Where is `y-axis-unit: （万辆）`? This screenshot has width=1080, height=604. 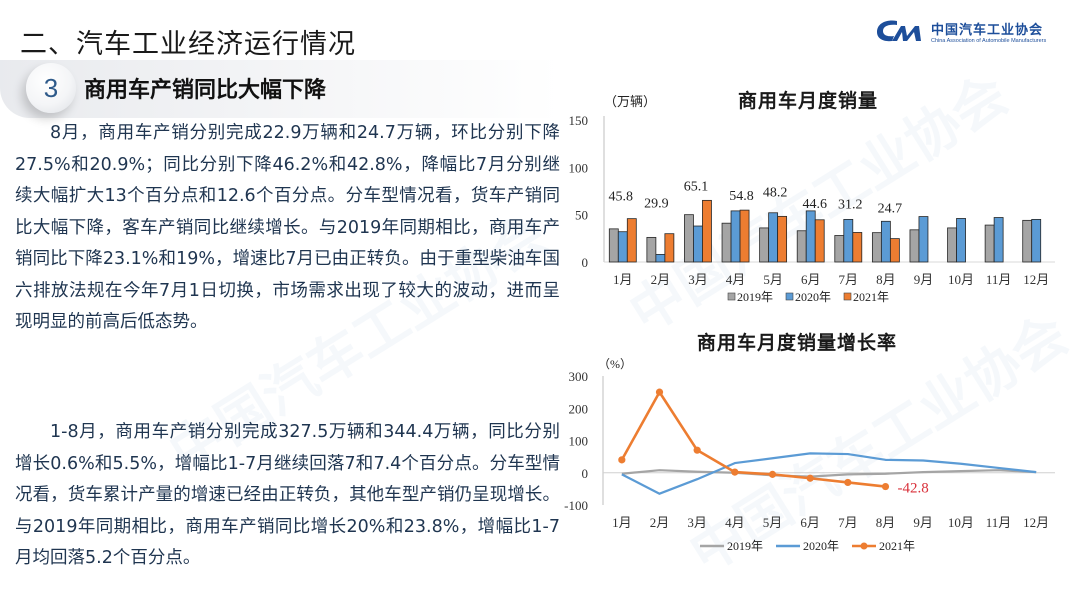 y-axis-unit: （万辆） is located at coordinates (630, 101).